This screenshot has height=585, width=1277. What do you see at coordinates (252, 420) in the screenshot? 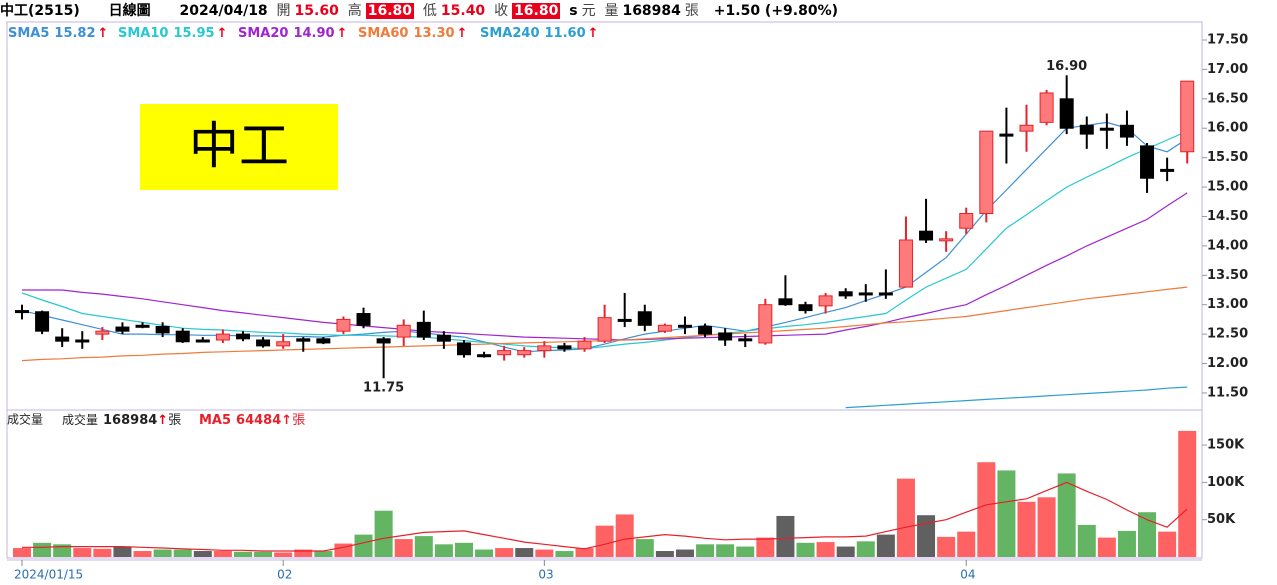
I see `volume-legend: MA5 64484↑張` at bounding box center [252, 420].